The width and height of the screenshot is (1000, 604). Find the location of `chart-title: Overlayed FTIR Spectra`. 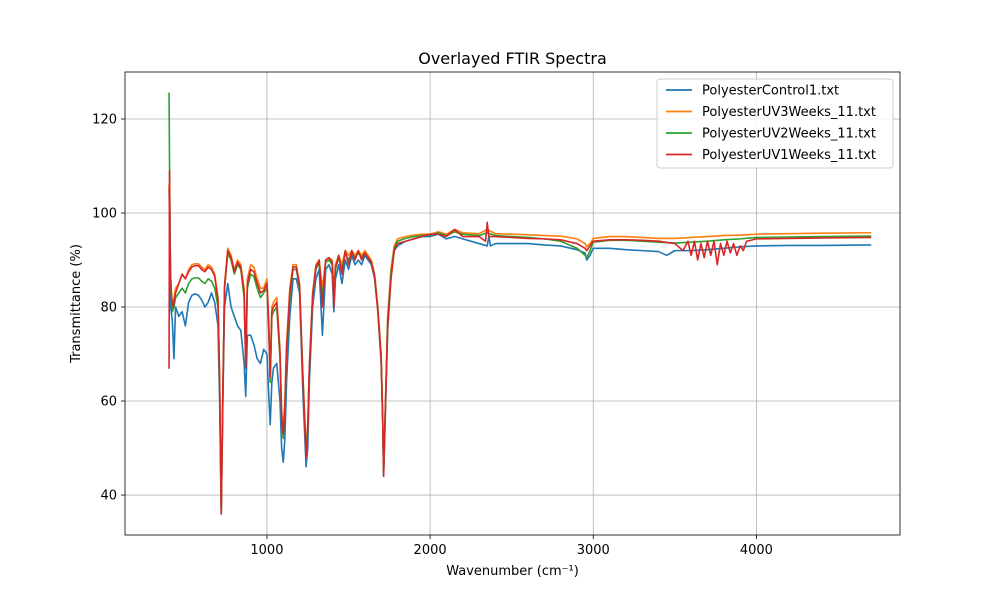

chart-title: Overlayed FTIR Spectra is located at coordinates (512, 58).